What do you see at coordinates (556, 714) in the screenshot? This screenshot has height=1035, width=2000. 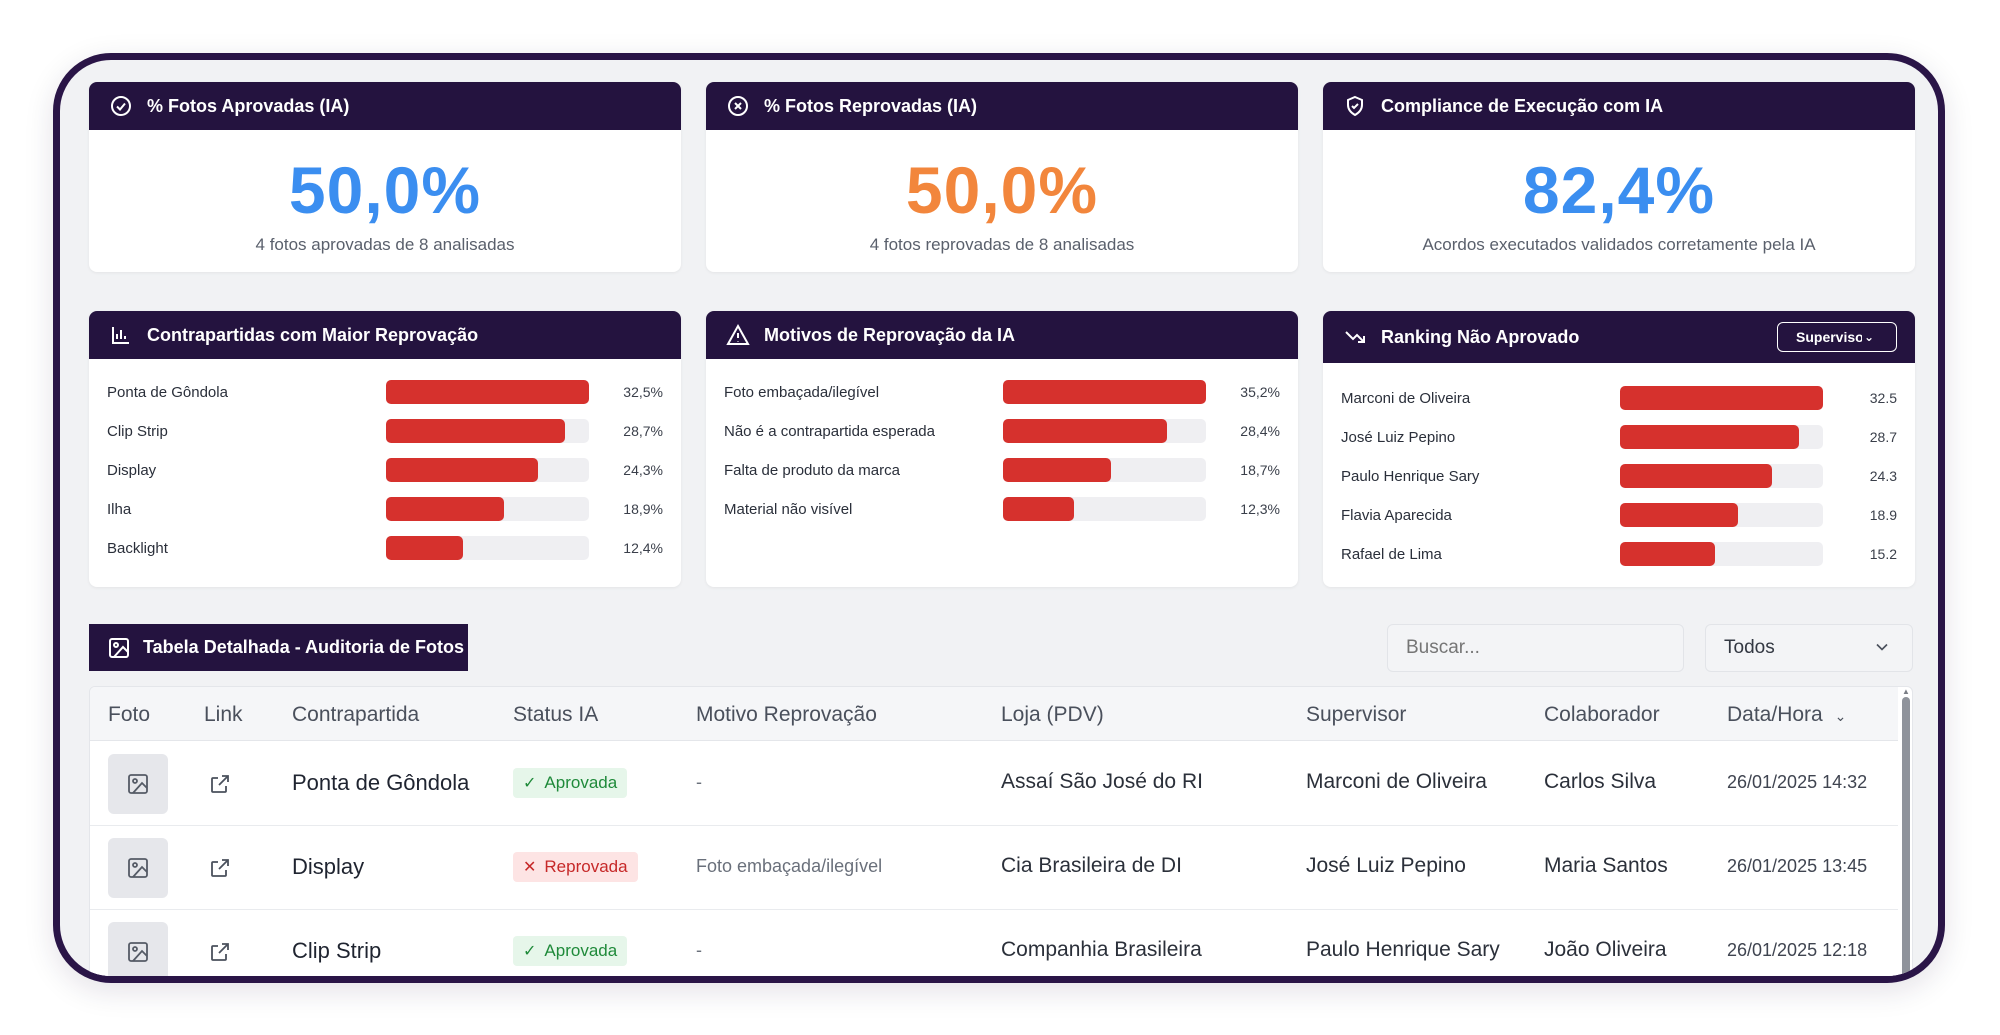 I see `column-header-status: Status IA` at bounding box center [556, 714].